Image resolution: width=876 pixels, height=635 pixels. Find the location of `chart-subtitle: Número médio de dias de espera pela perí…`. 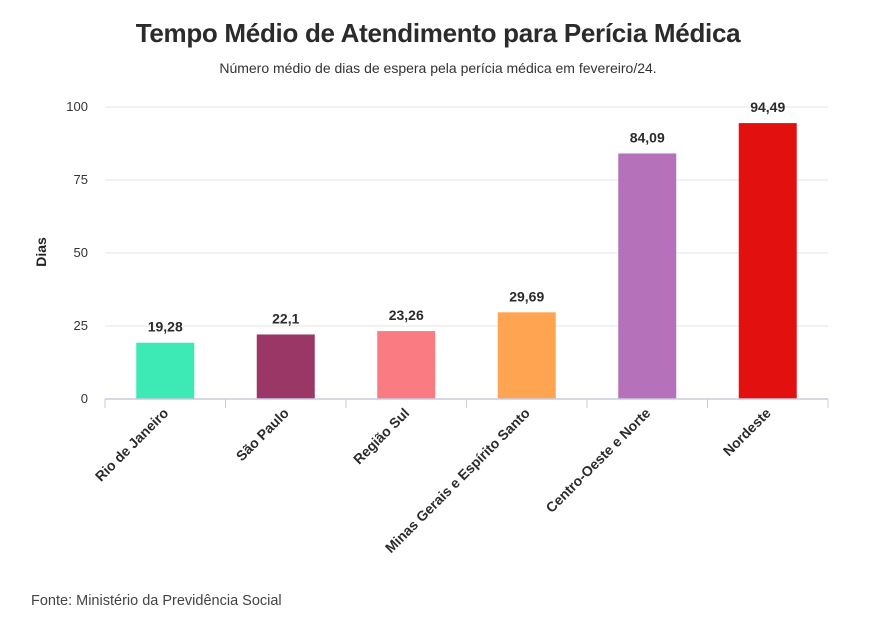

chart-subtitle: Número médio de dias de espera pela perí… is located at coordinates (438, 68).